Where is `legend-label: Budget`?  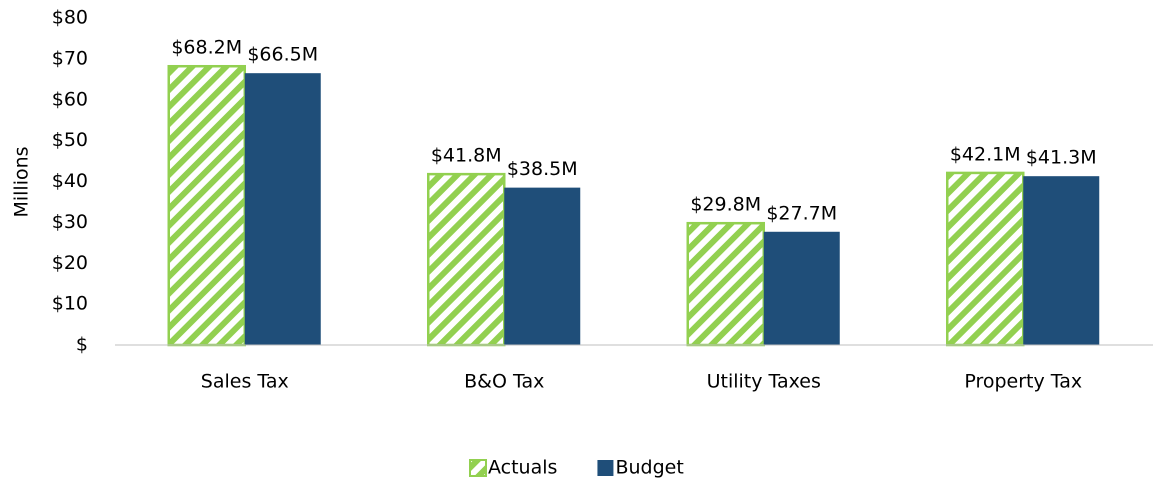 legend-label: Budget is located at coordinates (649, 468).